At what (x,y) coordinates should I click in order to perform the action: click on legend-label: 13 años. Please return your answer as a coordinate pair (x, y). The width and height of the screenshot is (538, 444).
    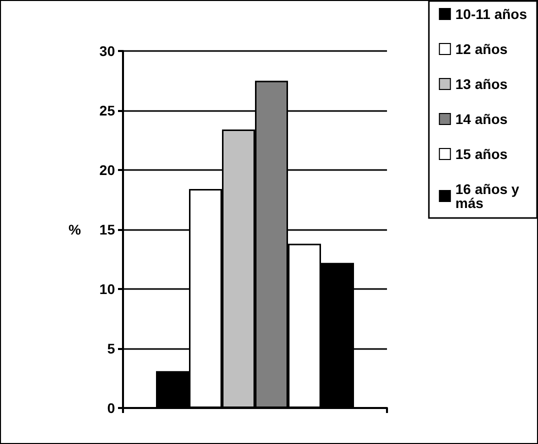
    Looking at the image, I should click on (481, 84).